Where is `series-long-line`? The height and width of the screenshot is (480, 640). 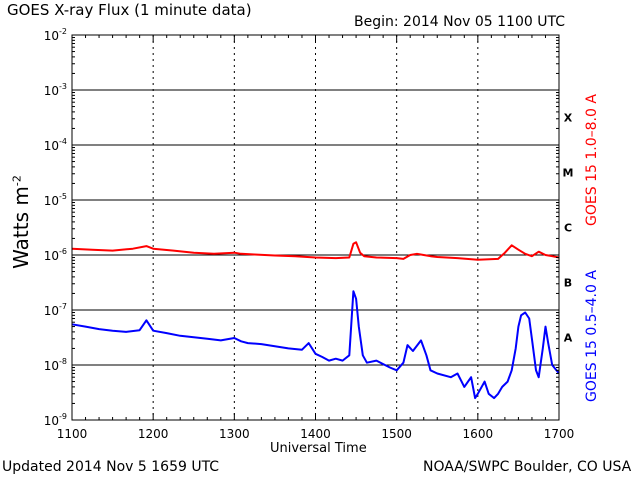
series-long-line is located at coordinates (315, 251).